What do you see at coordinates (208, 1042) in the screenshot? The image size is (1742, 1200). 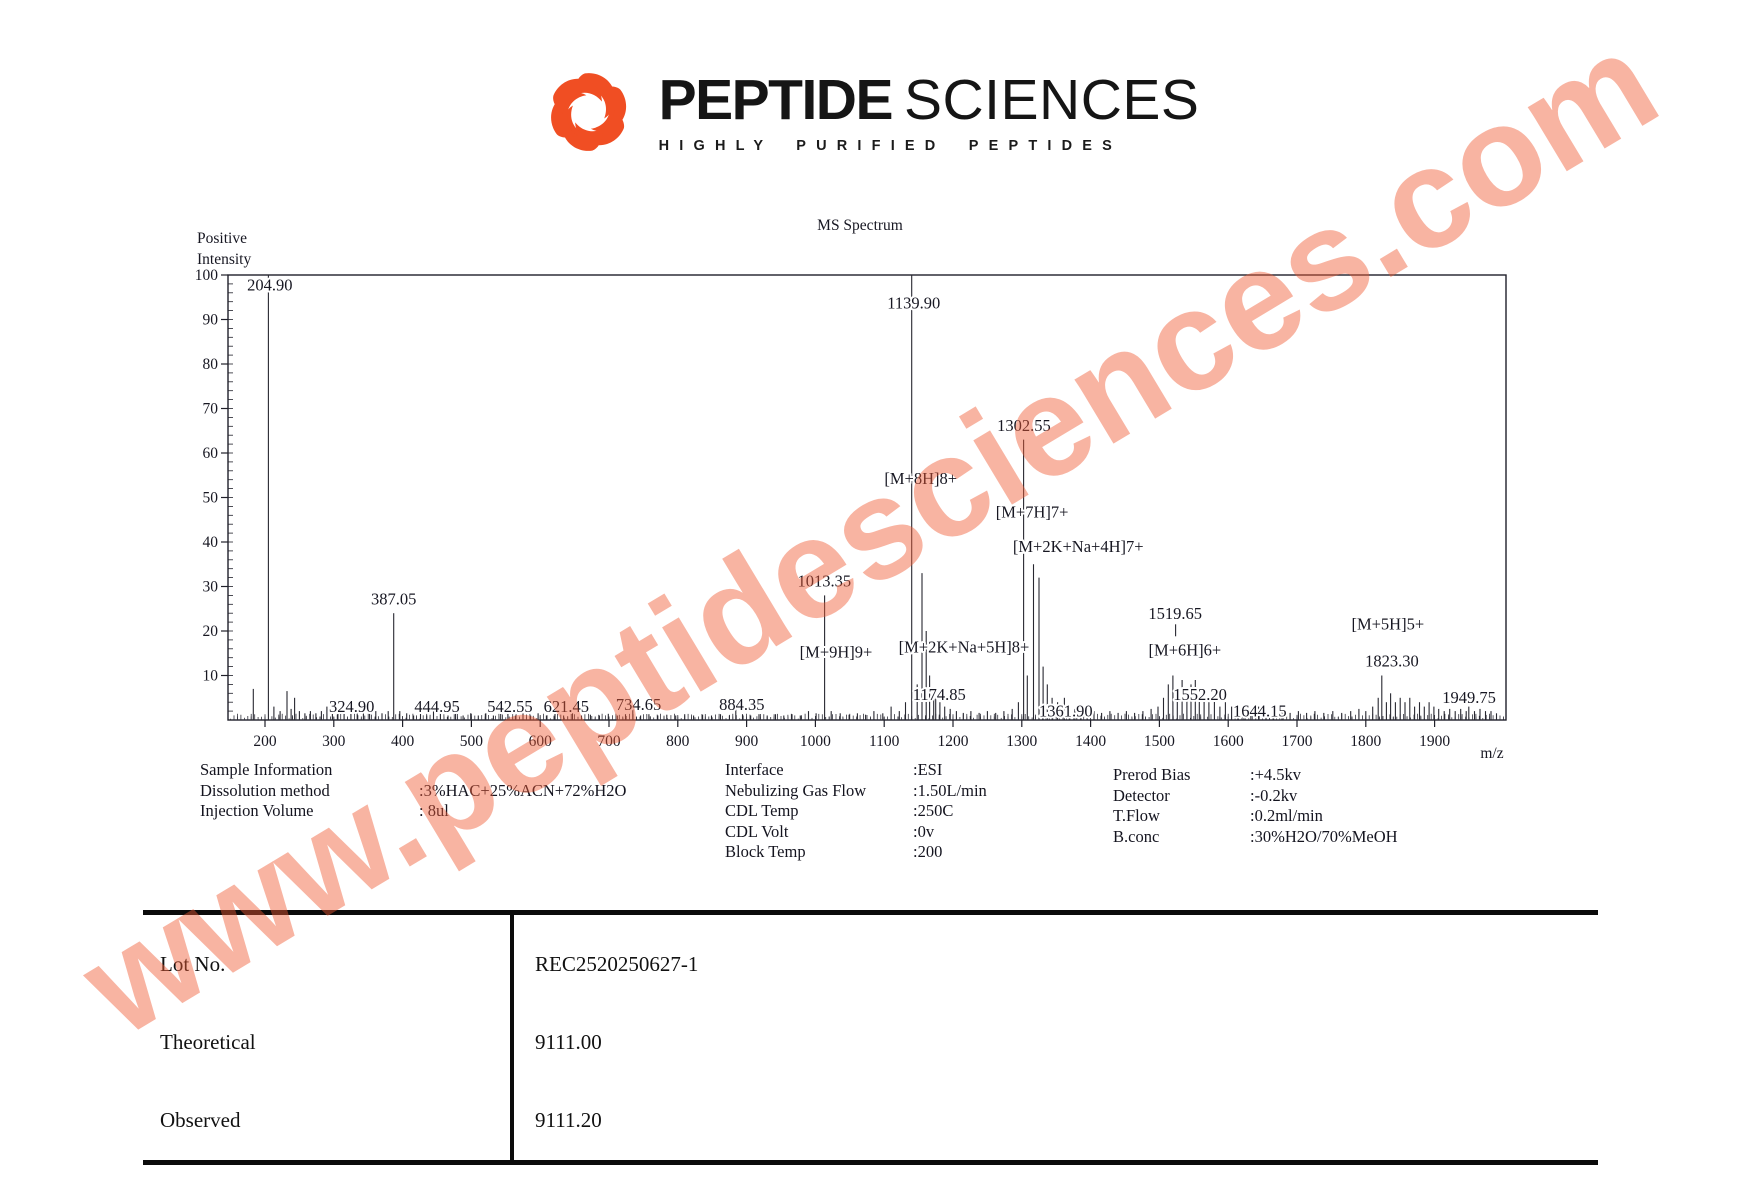 I see `table-row-label: Theoretical` at bounding box center [208, 1042].